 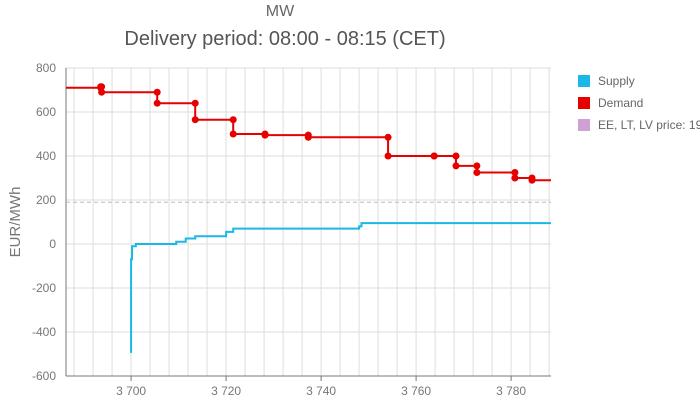 What do you see at coordinates (46, 156) in the screenshot?
I see `y-tick-label: 400` at bounding box center [46, 156].